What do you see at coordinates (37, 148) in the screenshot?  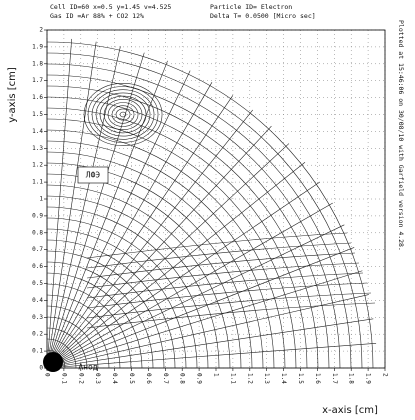 I see `y-tick-label: 1.3` at bounding box center [37, 148].